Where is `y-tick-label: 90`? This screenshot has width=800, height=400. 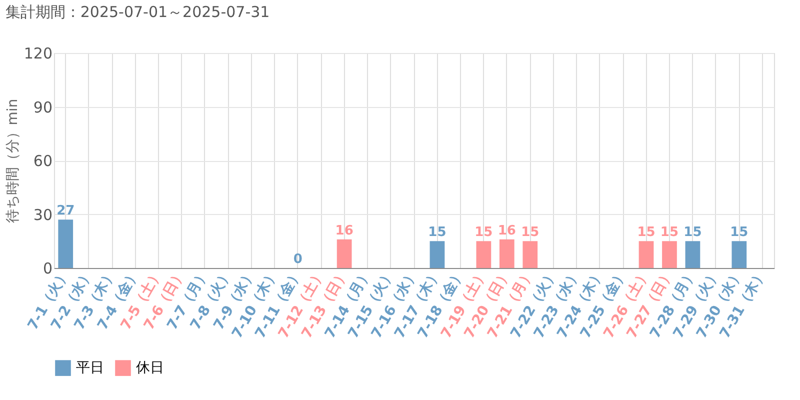 y-tick-label: 90 is located at coordinates (42, 107).